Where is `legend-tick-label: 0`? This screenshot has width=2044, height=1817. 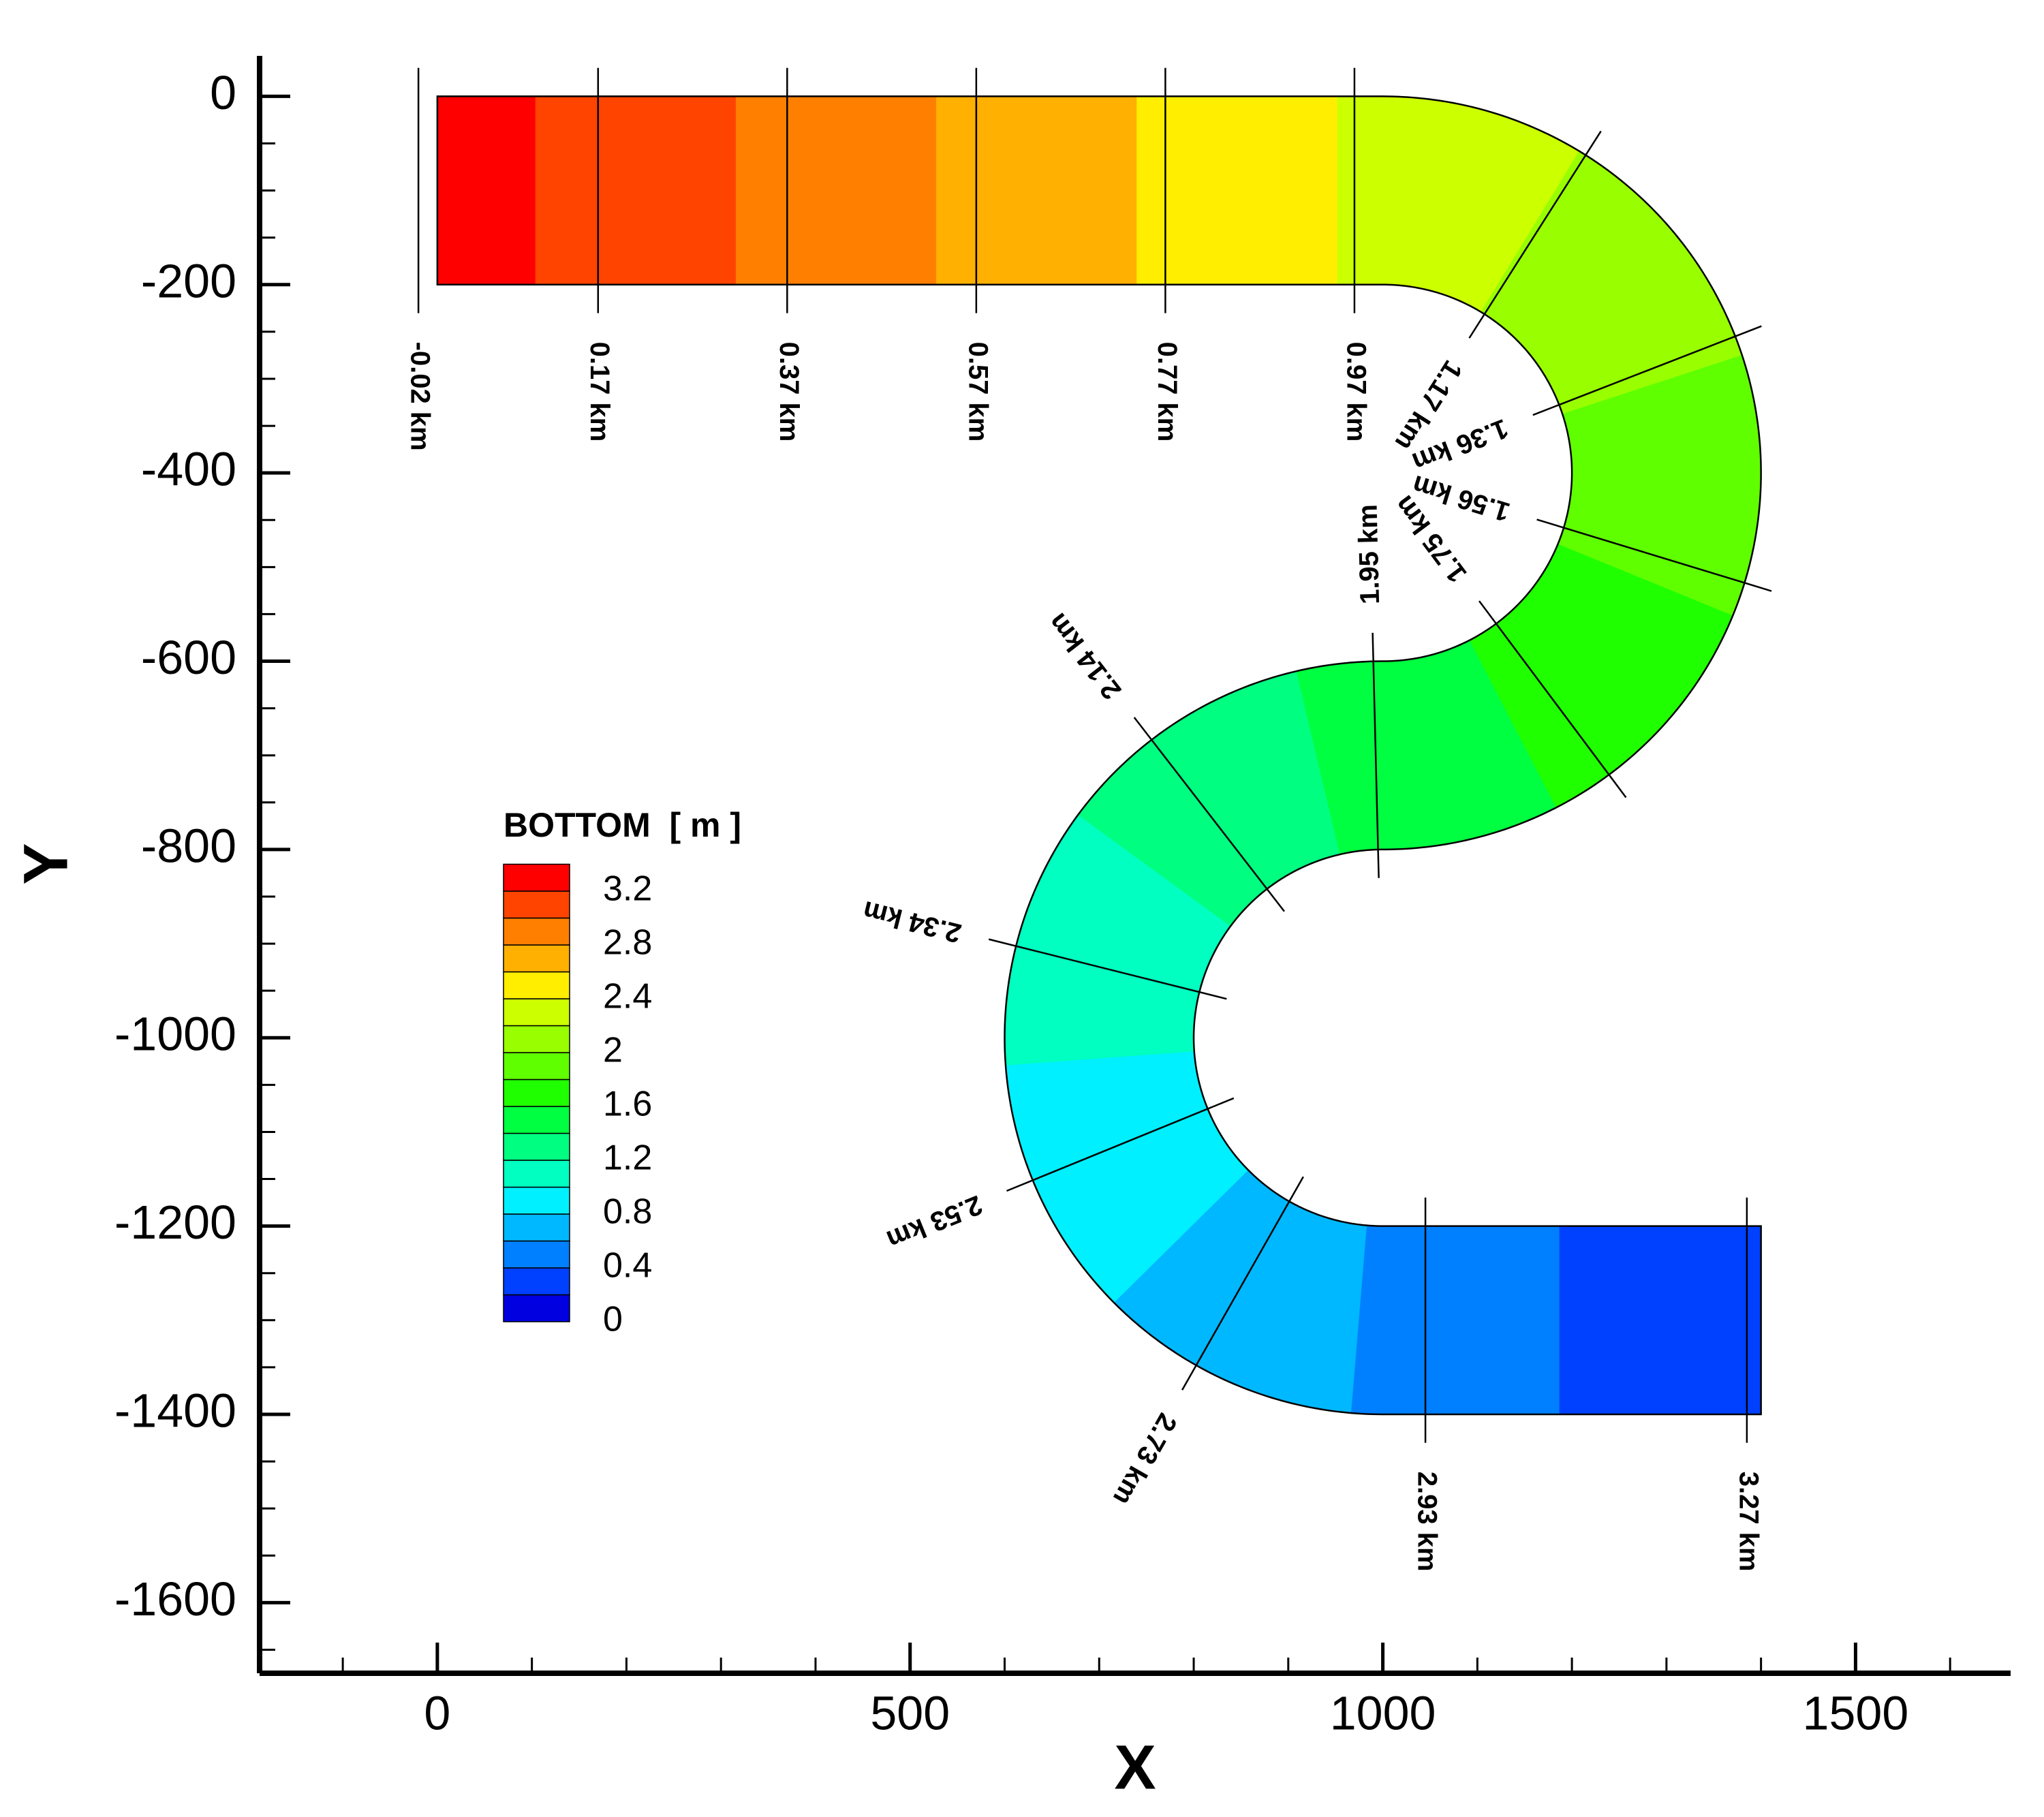
legend-tick-label: 0 is located at coordinates (613, 1319).